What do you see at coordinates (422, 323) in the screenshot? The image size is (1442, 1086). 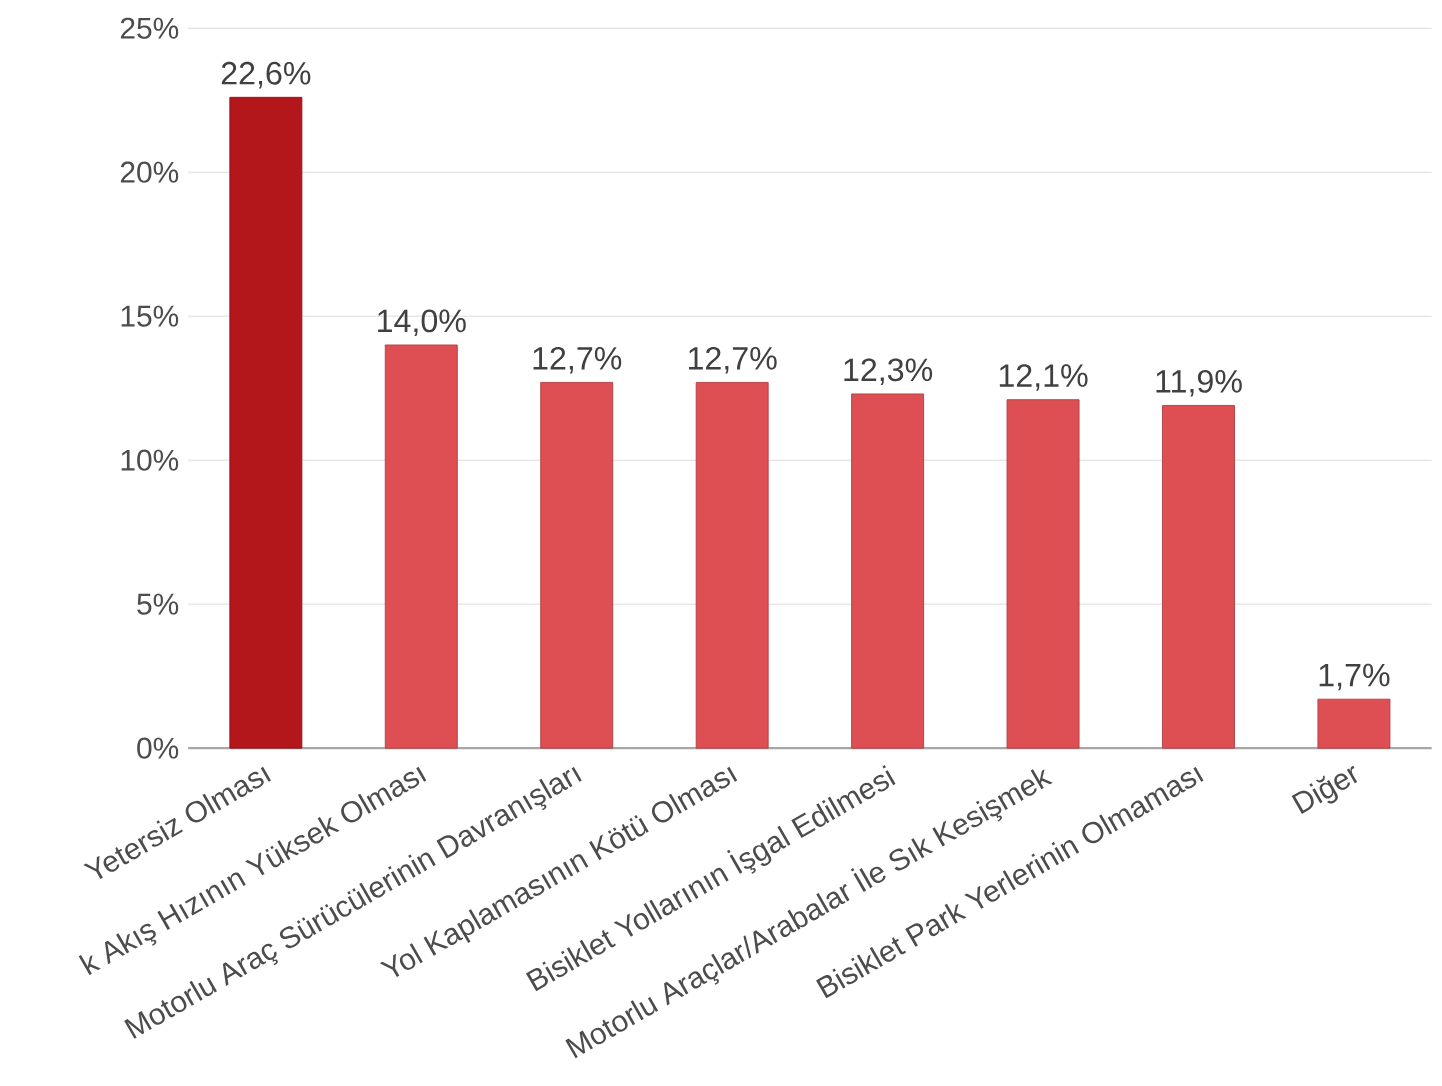 I see `data-label: 14,0%` at bounding box center [422, 323].